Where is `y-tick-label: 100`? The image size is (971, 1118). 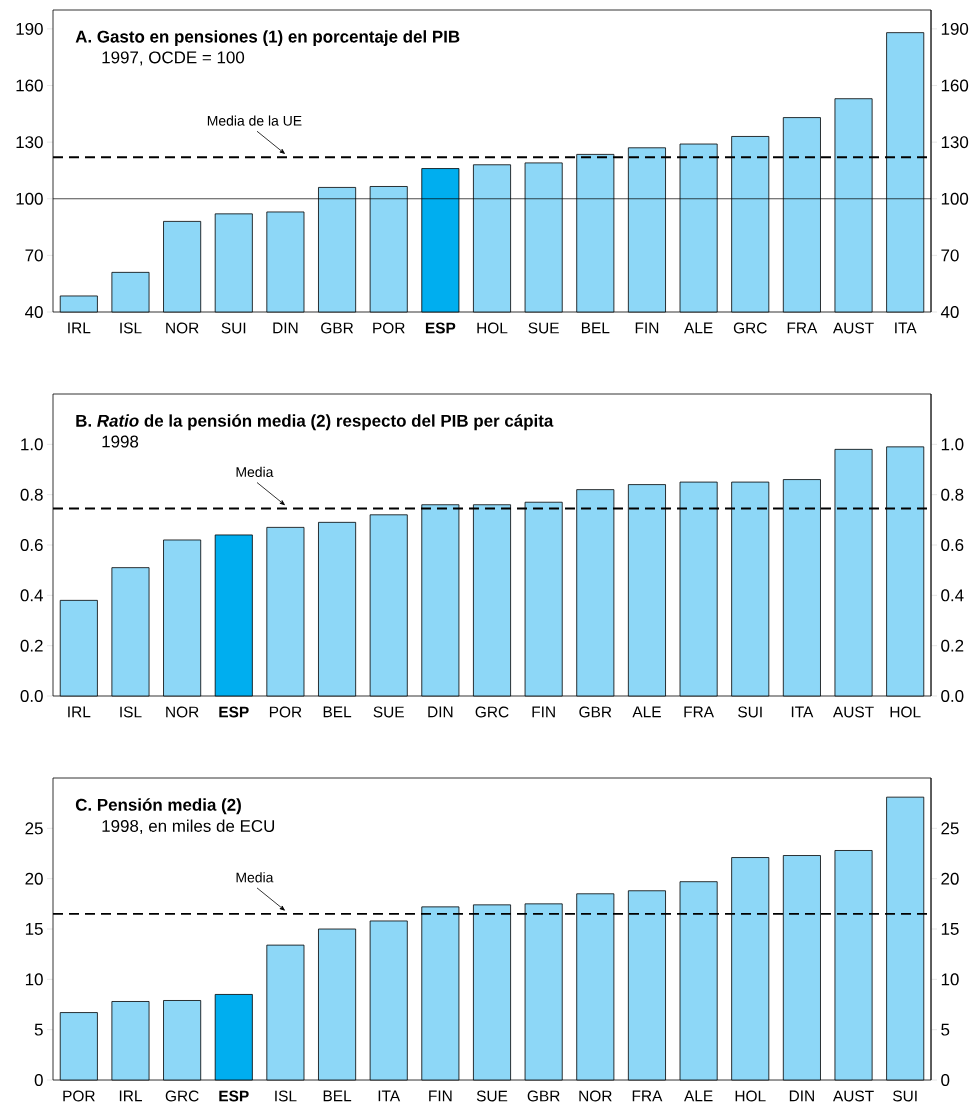 y-tick-label: 100 is located at coordinates (29, 198).